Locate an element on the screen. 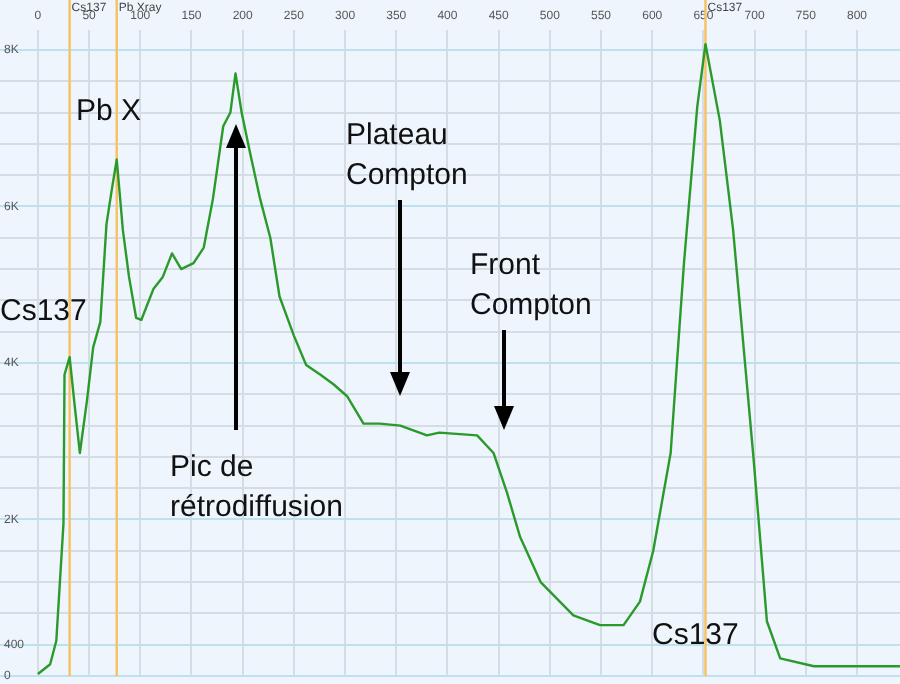 The image size is (900, 684). annotation: Pb X is located at coordinates (109, 111).